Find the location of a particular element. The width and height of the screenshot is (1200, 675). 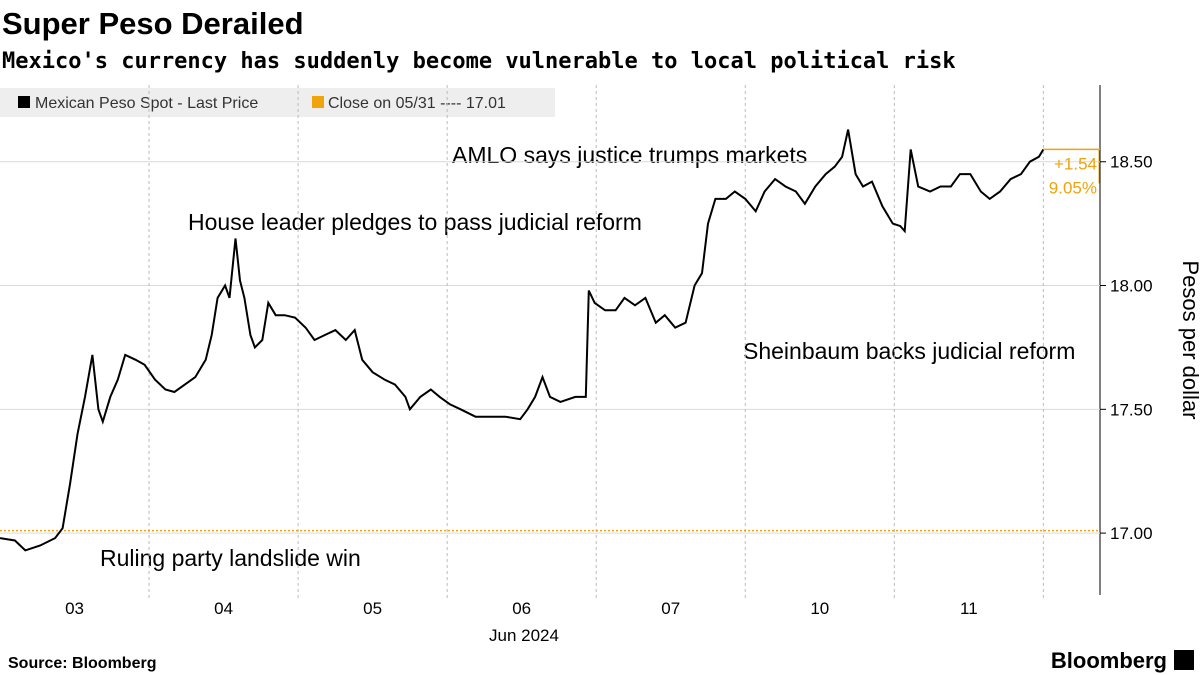

y-axis-label: Pesos per dollar is located at coordinates (1189, 340).